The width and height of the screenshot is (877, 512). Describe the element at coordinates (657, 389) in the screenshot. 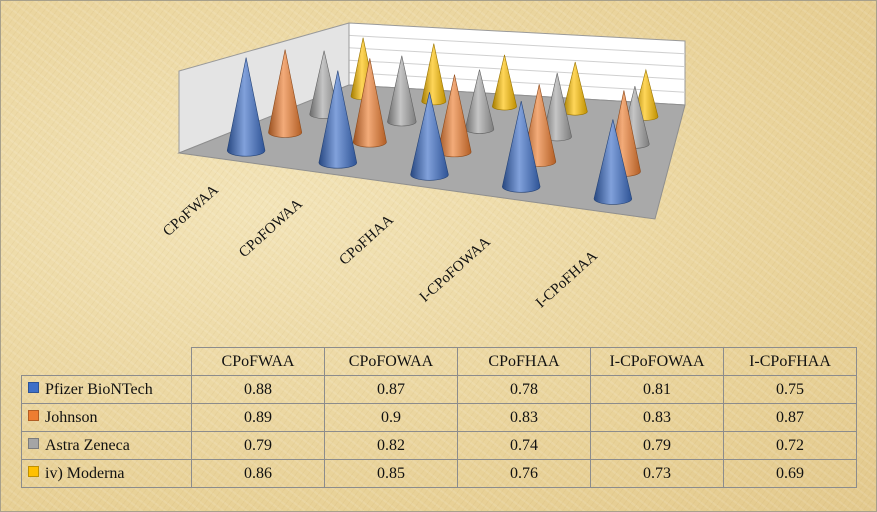

I see `table-cell: 0.81` at that location.